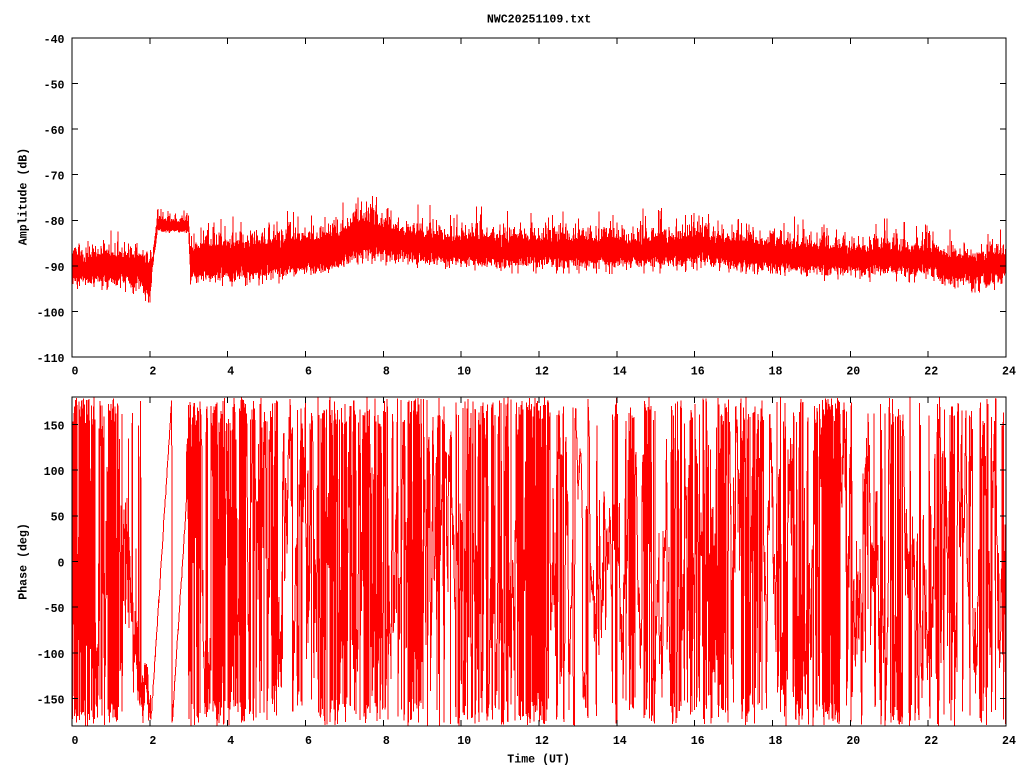 Image resolution: width=1024 pixels, height=768 pixels. Describe the element at coordinates (54, 40) in the screenshot. I see `svg-text: -40` at that location.